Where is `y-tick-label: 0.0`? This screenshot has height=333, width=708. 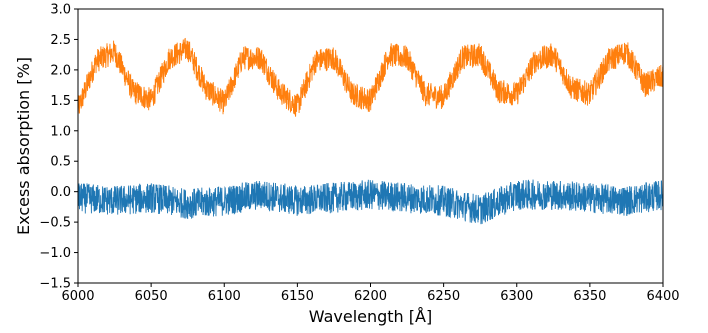
y-tick-label: 0.0 is located at coordinates (60, 192).